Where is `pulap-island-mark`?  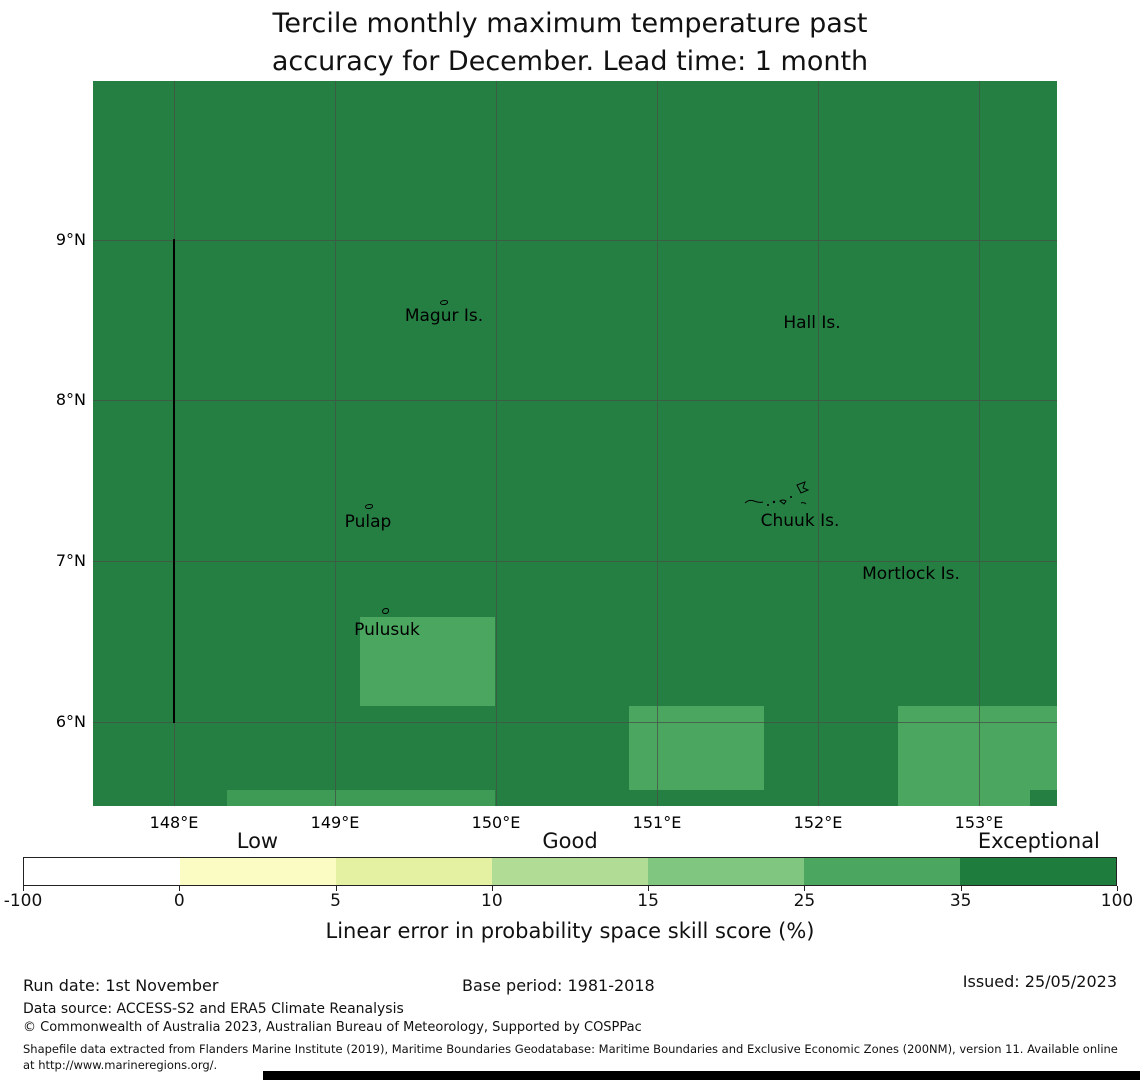
pulap-island-mark is located at coordinates (369, 506).